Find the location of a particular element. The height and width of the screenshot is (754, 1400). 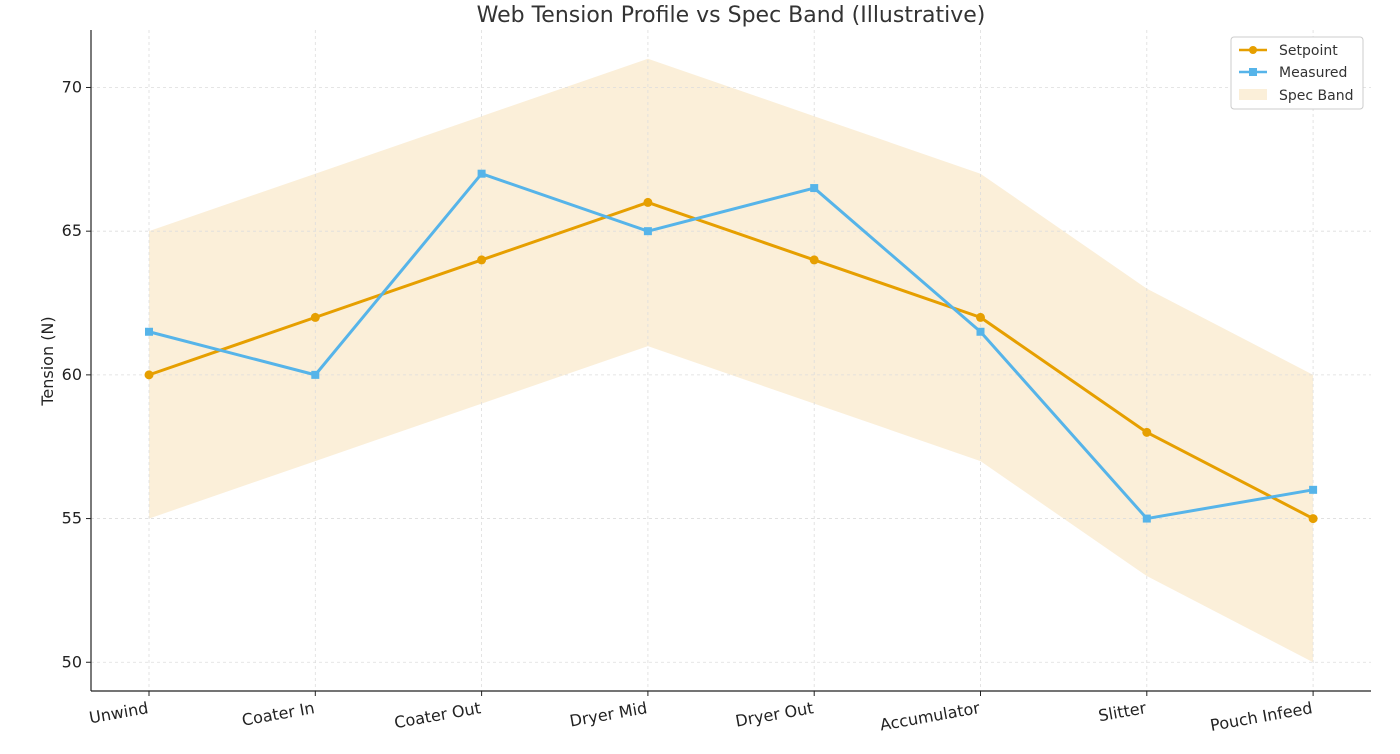

x-tick-label: Coater Out is located at coordinates (438, 715).